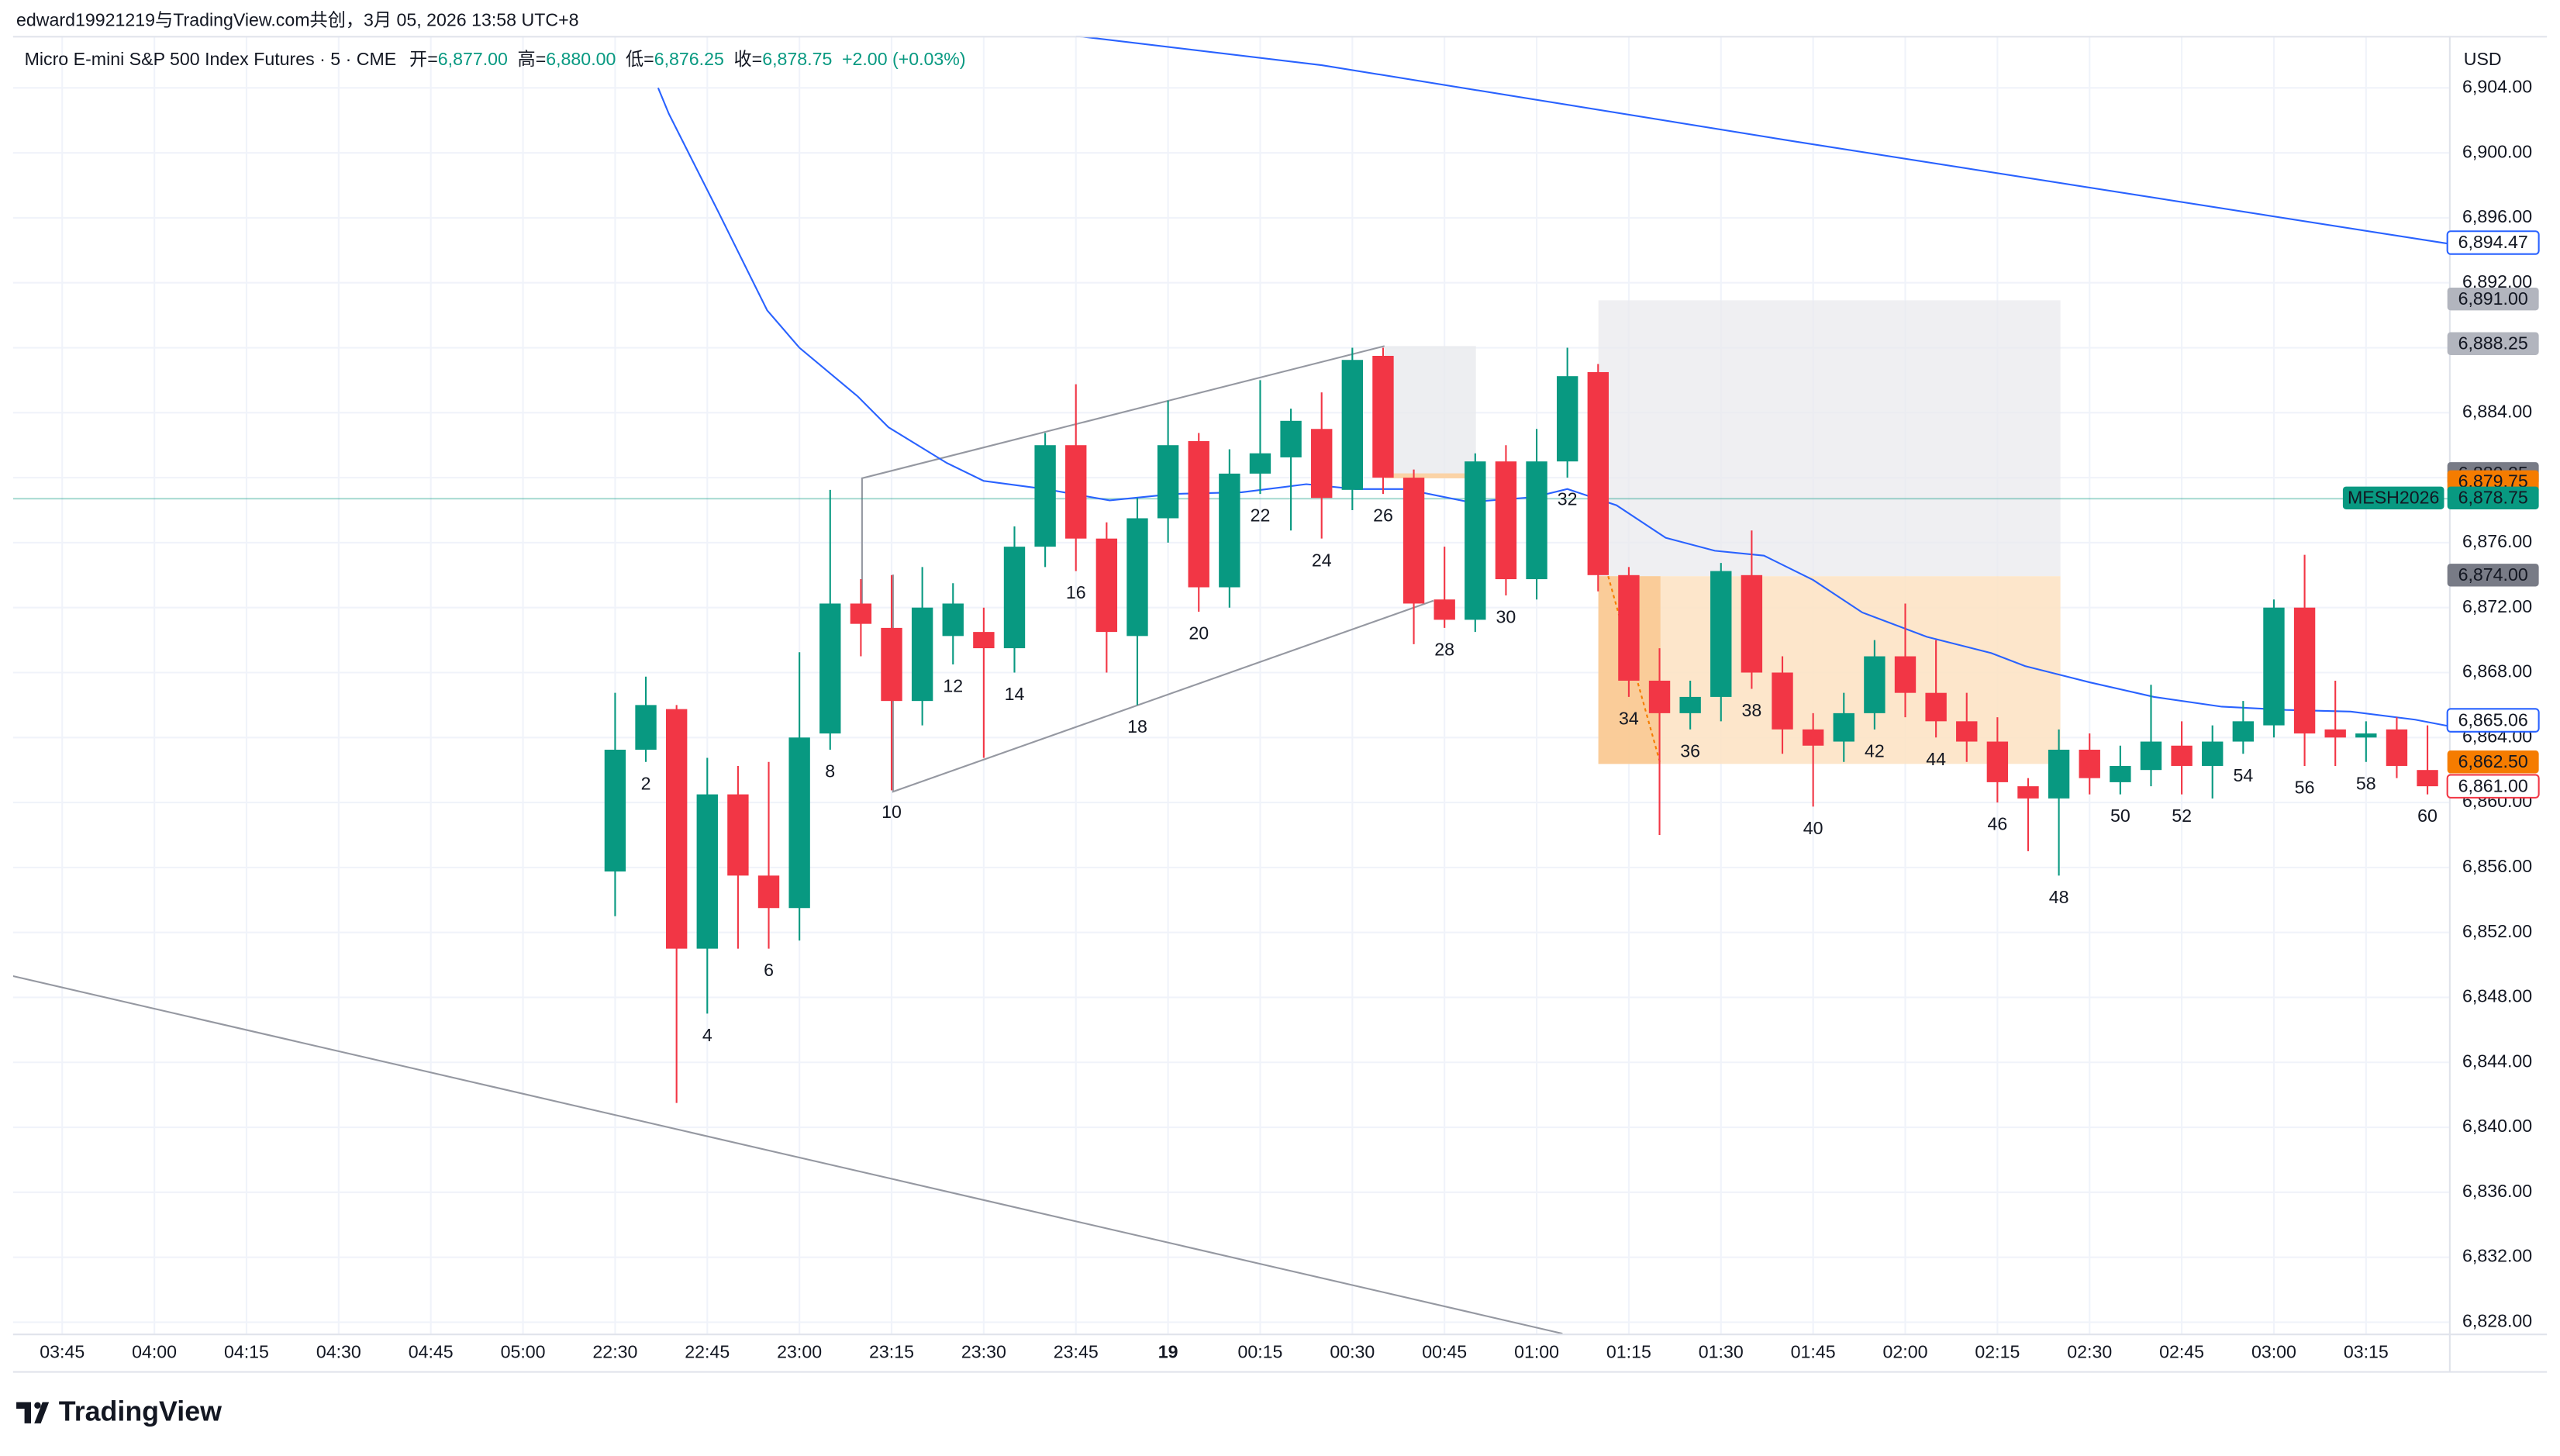 The image size is (2560, 1456). Describe the element at coordinates (1322, 560) in the screenshot. I see `bar-number: 24` at that location.